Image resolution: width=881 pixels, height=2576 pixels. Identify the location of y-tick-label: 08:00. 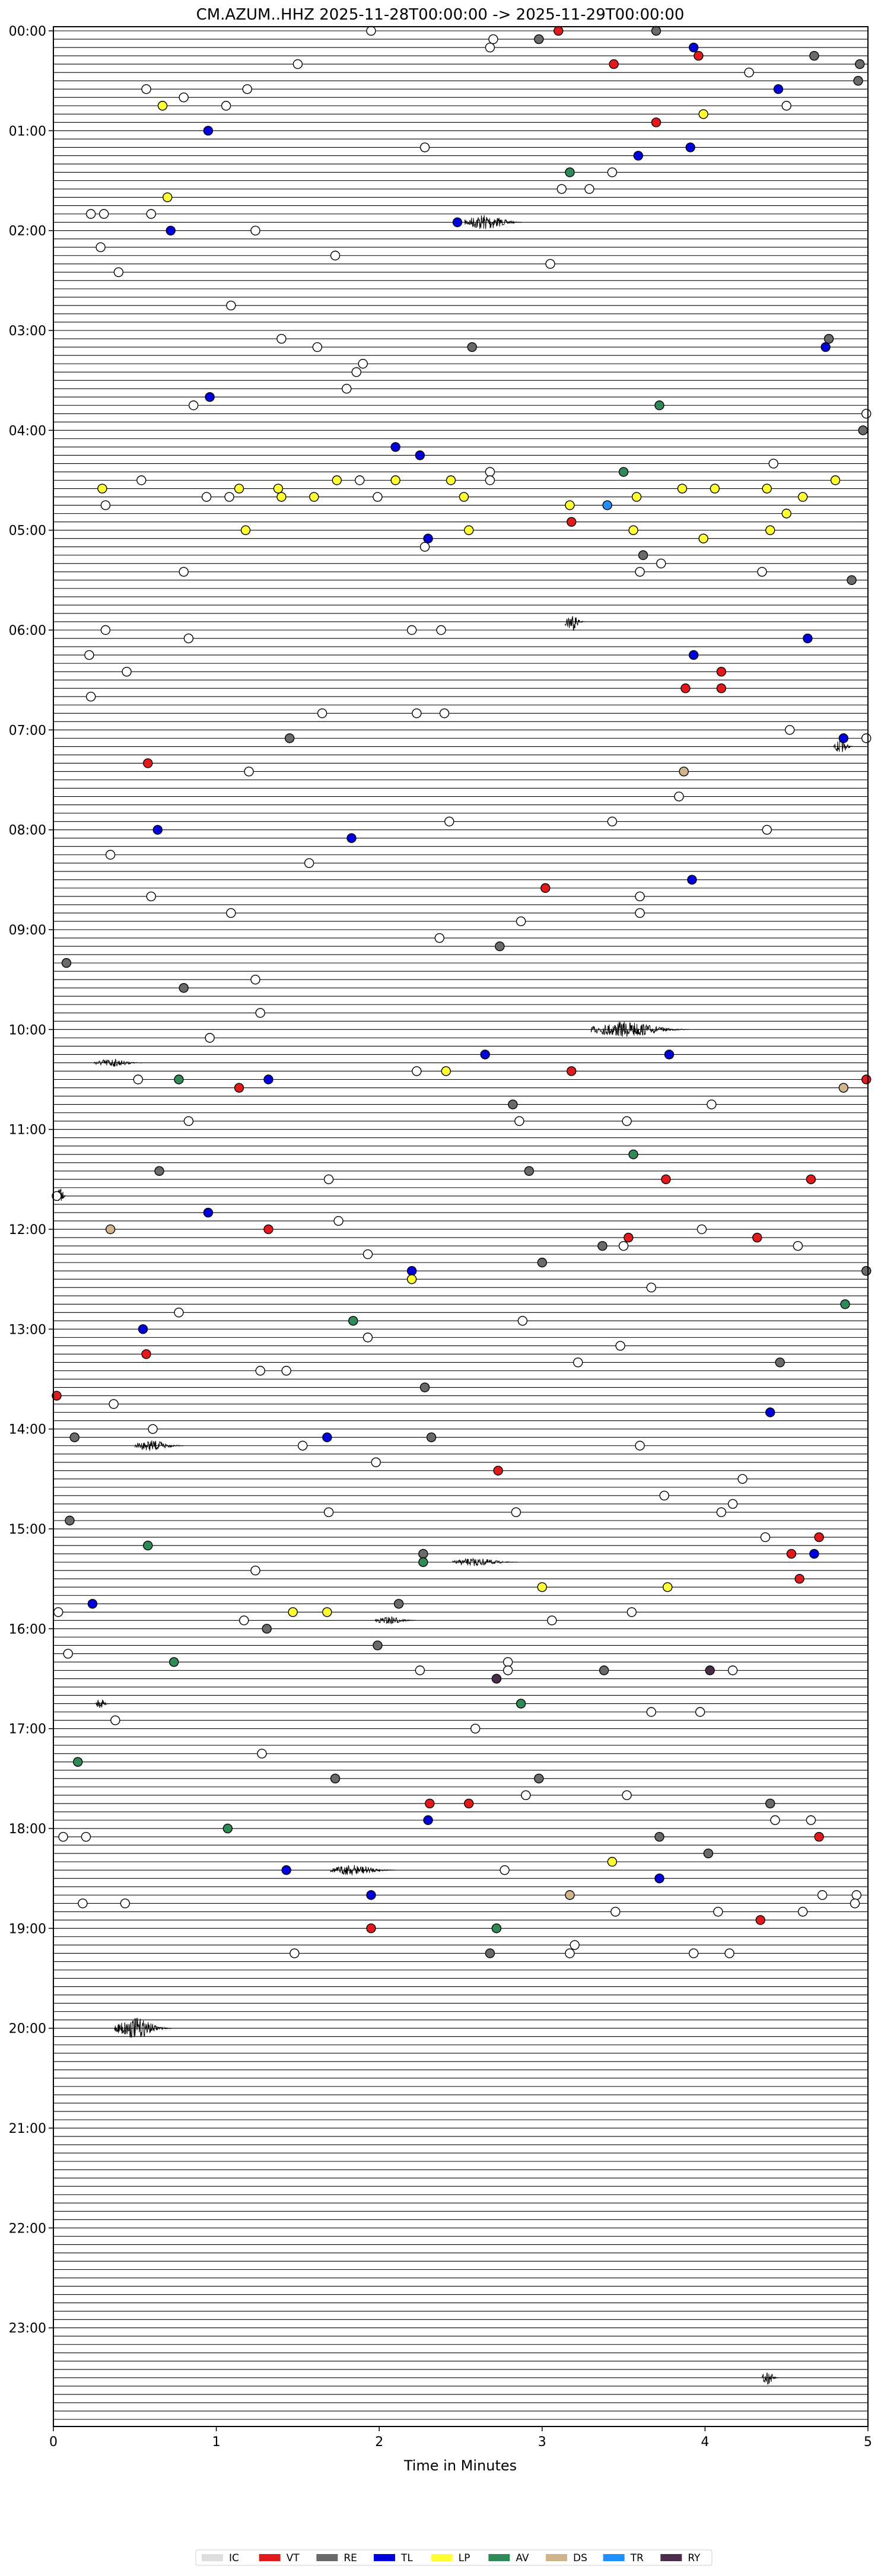
(27, 830).